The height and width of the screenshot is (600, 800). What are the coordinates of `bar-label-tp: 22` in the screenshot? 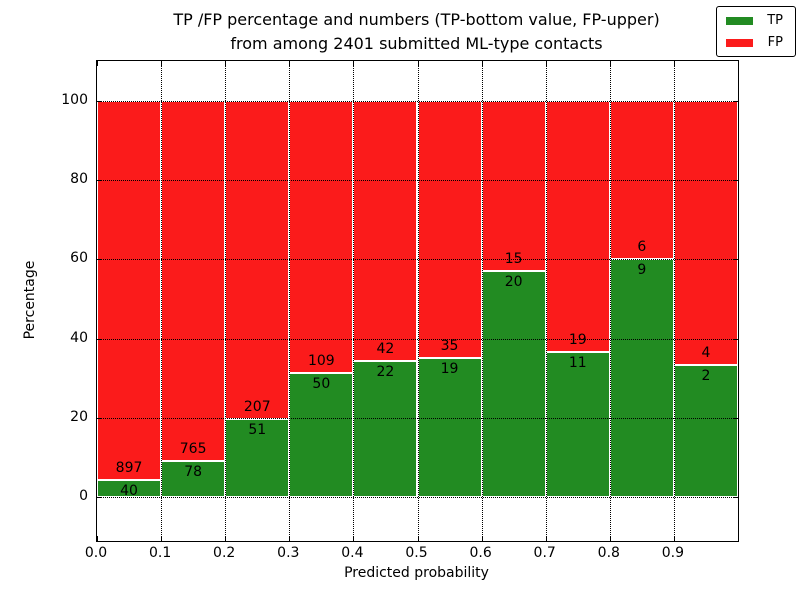 It's located at (385, 372).